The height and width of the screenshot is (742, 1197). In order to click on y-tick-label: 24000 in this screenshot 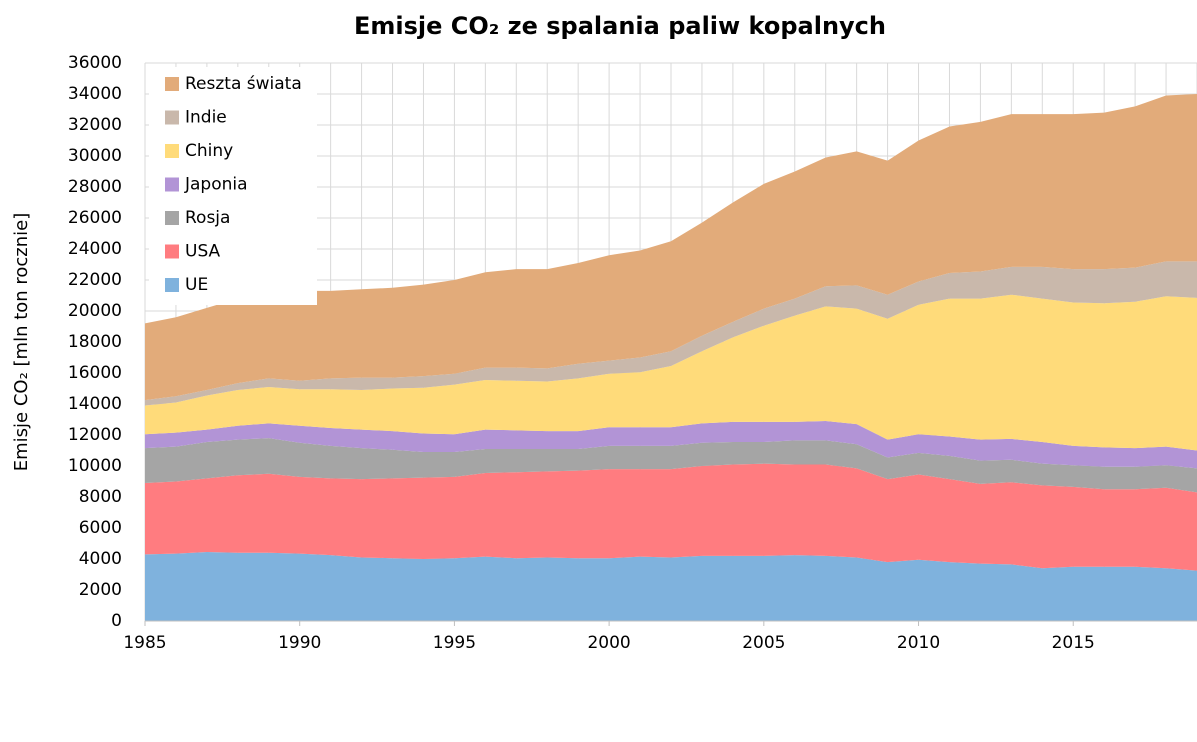, I will do `click(95, 249)`.